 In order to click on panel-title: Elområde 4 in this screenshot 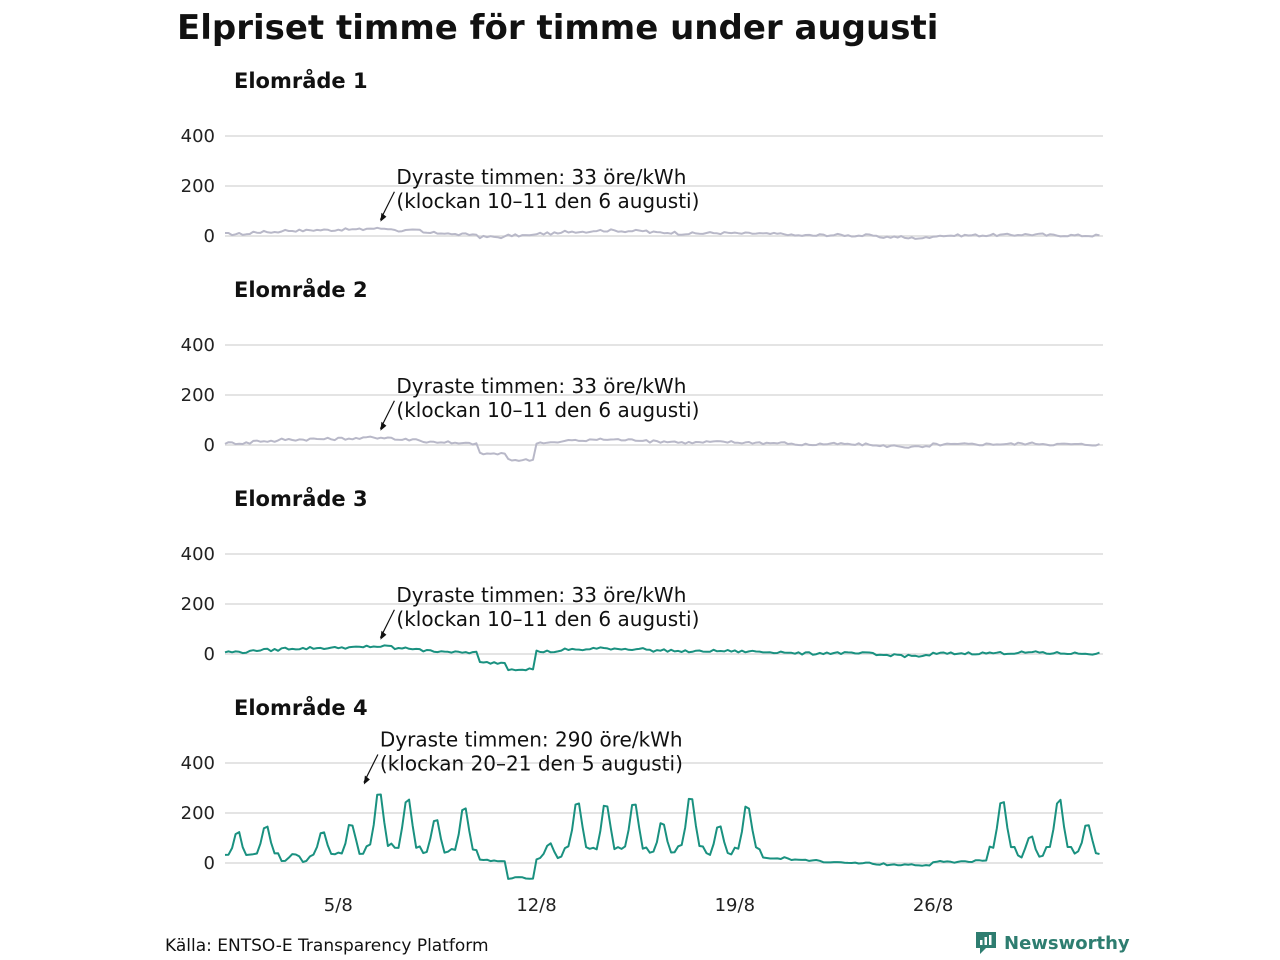, I will do `click(301, 707)`.